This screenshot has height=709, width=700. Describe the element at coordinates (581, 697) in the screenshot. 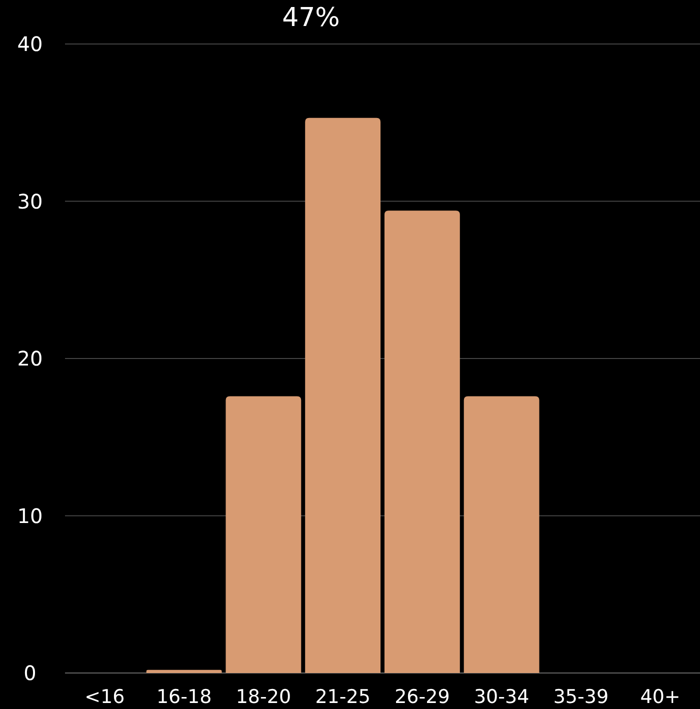

I see `x-tick-label: 35-39` at that location.